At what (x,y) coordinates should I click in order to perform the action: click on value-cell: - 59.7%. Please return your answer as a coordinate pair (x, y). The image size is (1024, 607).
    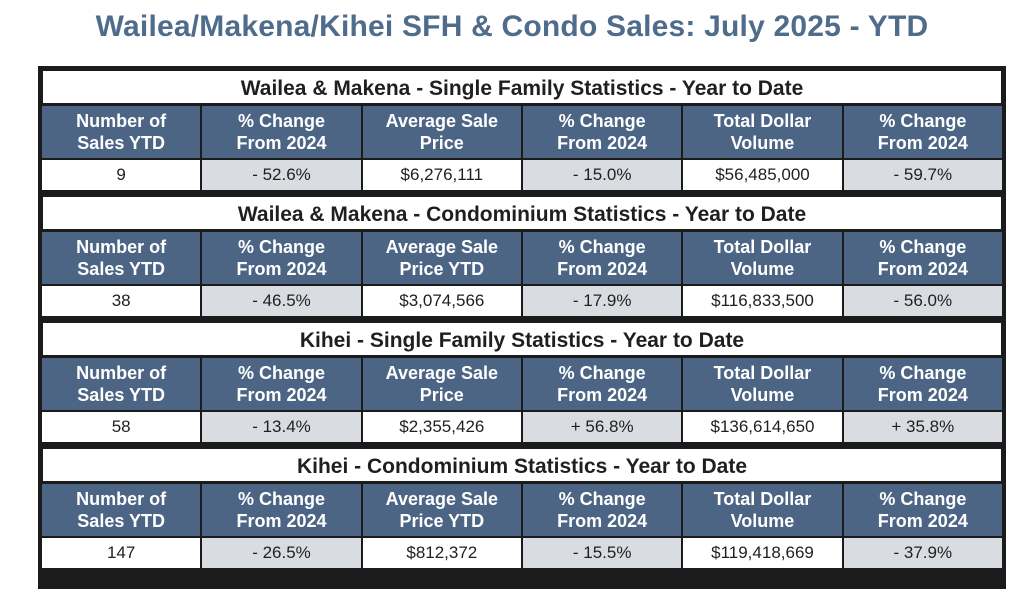
    Looking at the image, I should click on (922, 175).